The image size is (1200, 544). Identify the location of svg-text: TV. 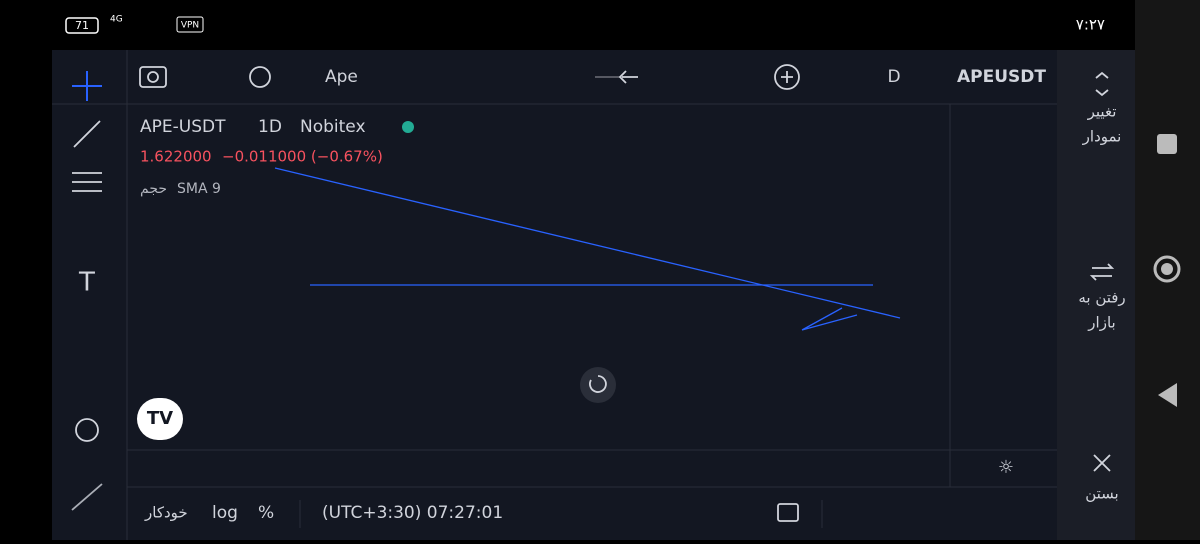
(160, 418).